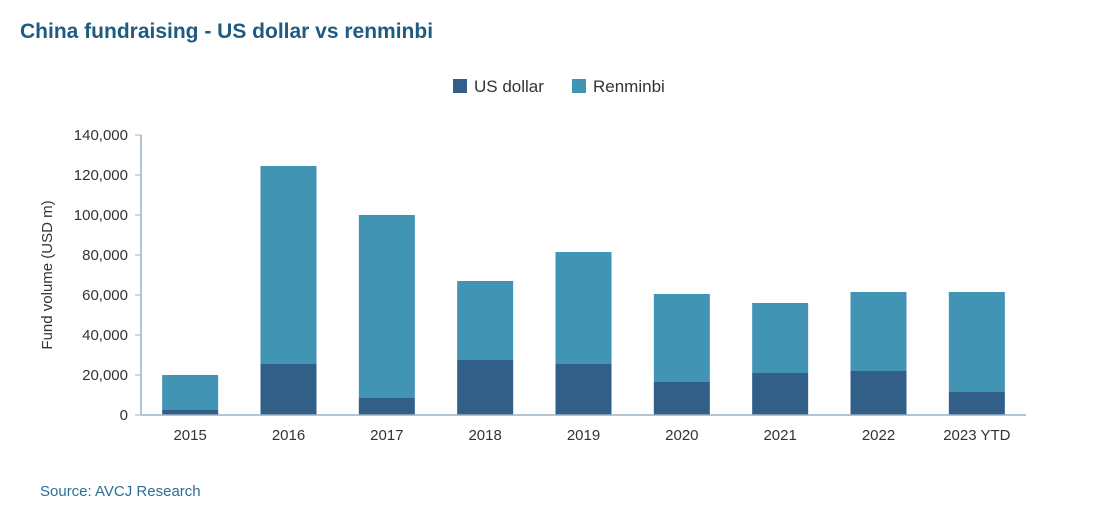 The width and height of the screenshot is (1094, 521). I want to click on bar-us-dollar-2023-ytd, so click(976, 403).